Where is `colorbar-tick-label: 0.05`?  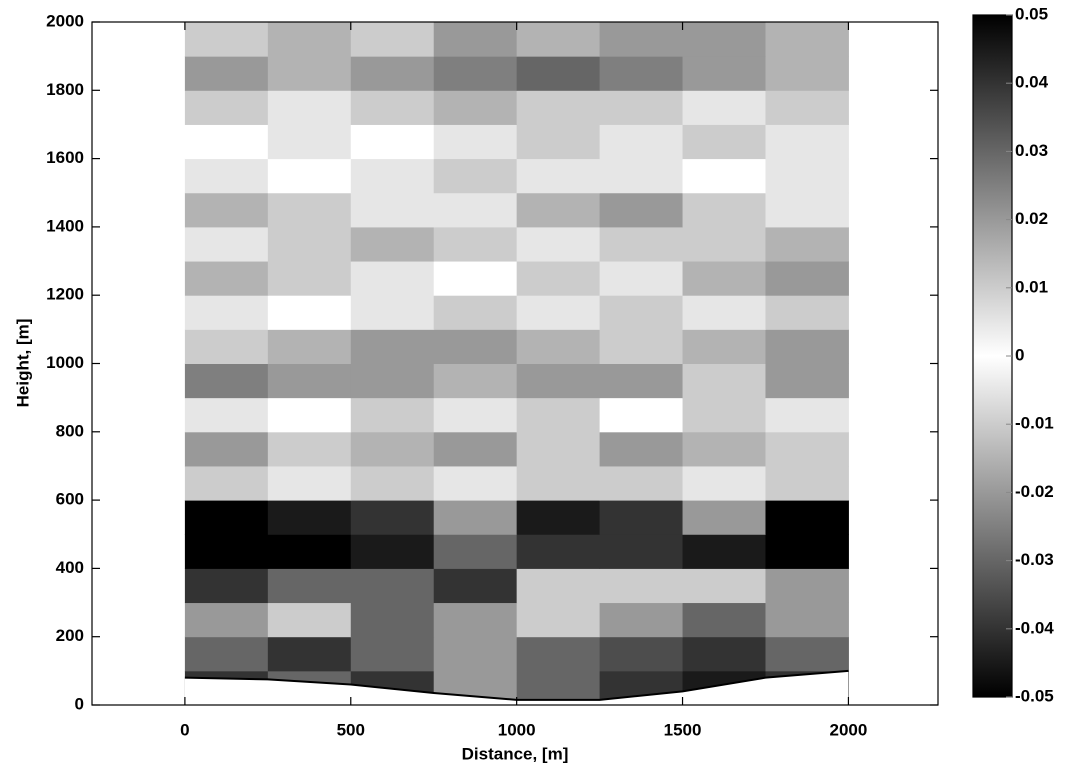
colorbar-tick-label: 0.05 is located at coordinates (1031, 13).